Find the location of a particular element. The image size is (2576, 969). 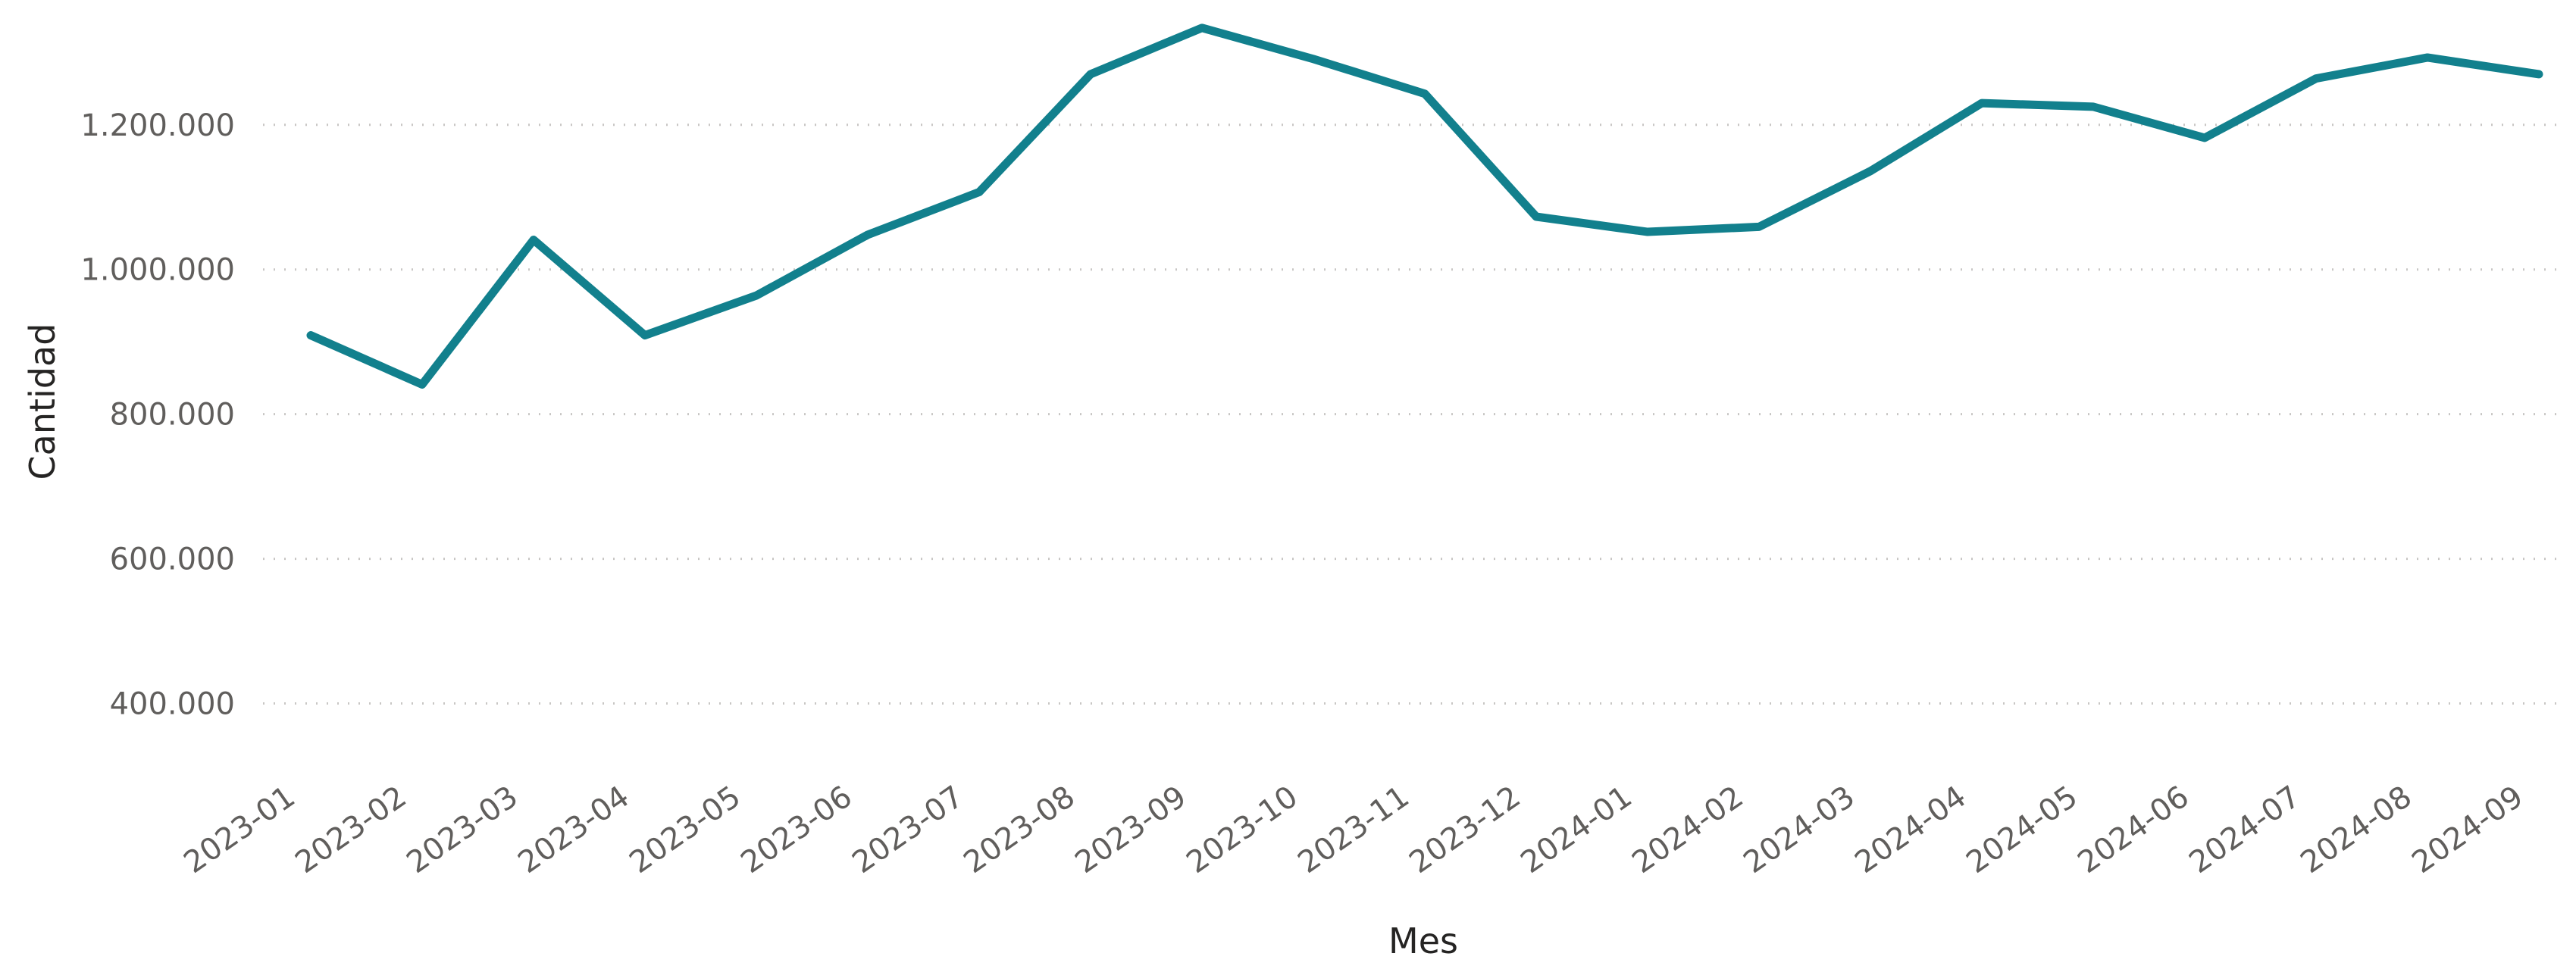

x-tick-label: 2023-12 is located at coordinates (1464, 830).